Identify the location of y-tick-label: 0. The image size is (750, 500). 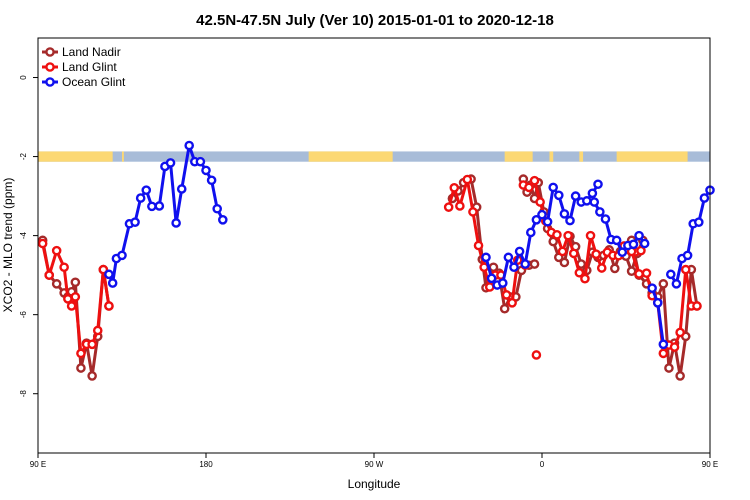
(23, 77).